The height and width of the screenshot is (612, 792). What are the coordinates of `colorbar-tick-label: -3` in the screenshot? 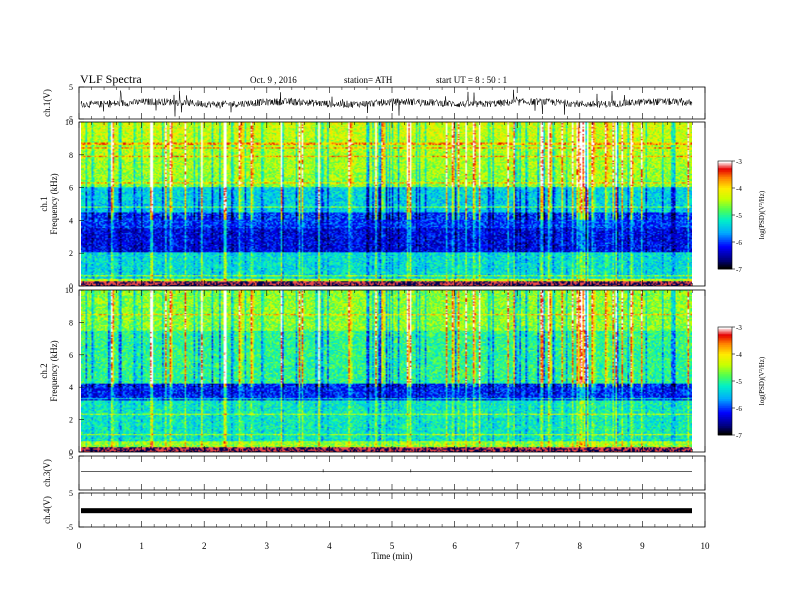 It's located at (739, 328).